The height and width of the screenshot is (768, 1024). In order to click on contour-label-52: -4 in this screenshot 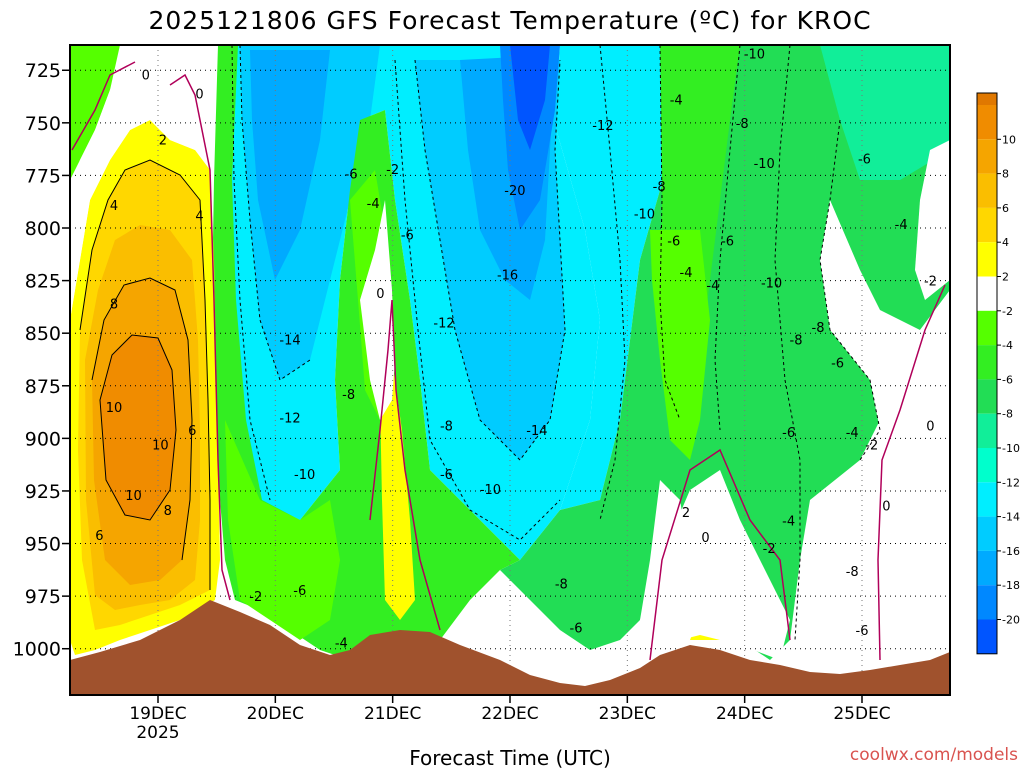, I will do `click(788, 521)`.